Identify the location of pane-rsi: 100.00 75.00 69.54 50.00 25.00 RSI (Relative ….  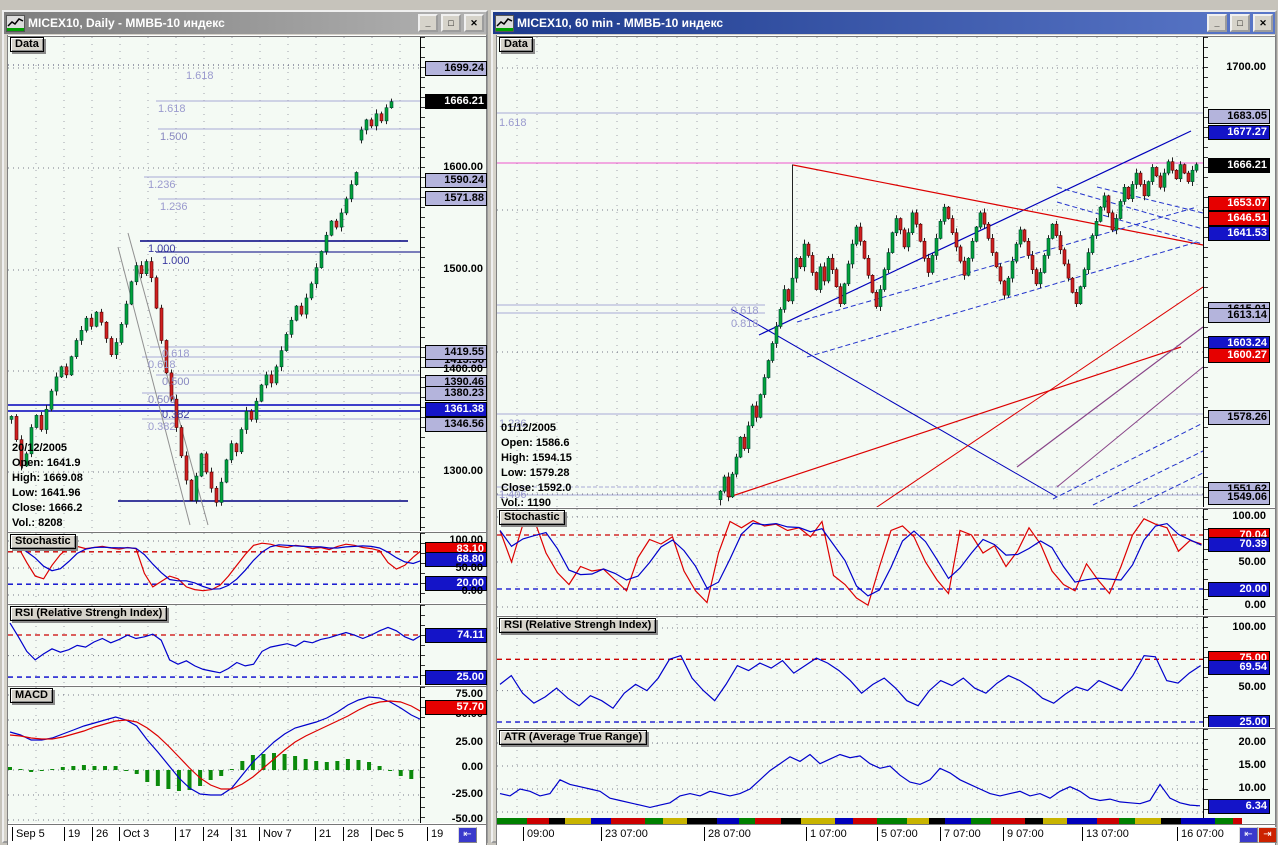
(886, 673).